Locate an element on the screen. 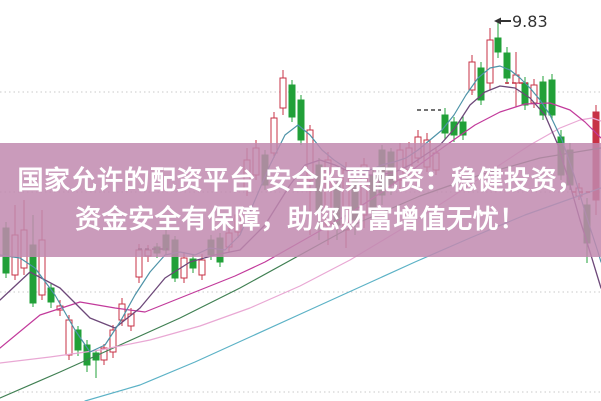 The height and width of the screenshot is (401, 601). price-label: 9.83 is located at coordinates (530, 21).